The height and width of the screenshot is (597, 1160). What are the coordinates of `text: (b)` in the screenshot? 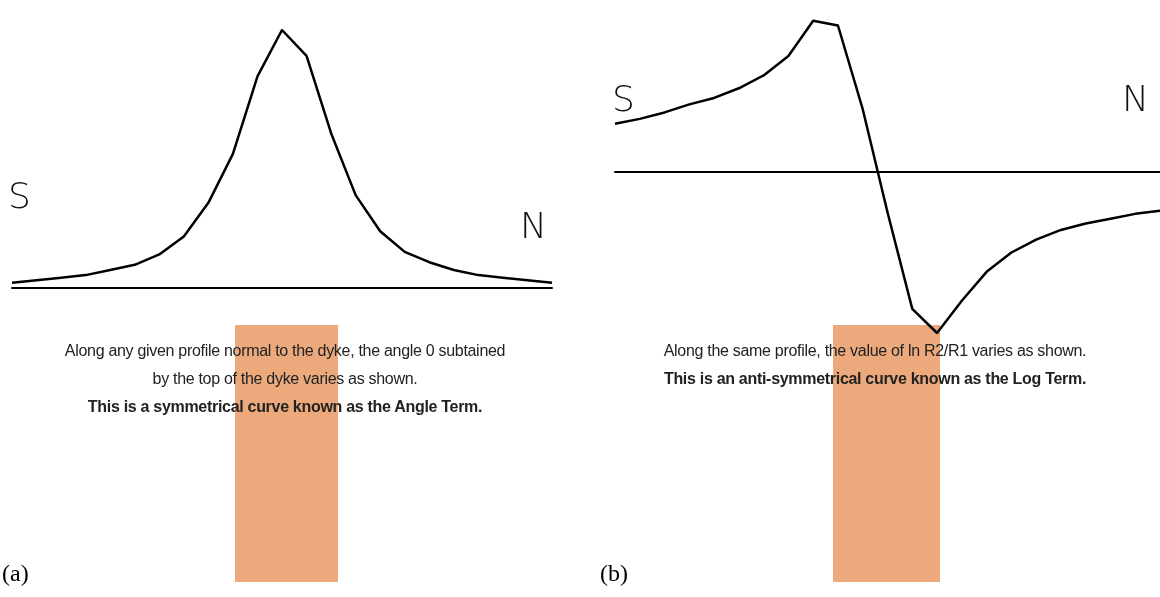 It's located at (614, 573).